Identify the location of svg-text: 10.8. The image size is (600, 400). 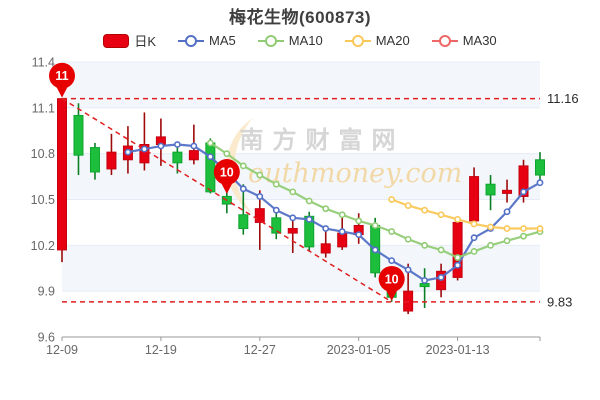
(43, 154).